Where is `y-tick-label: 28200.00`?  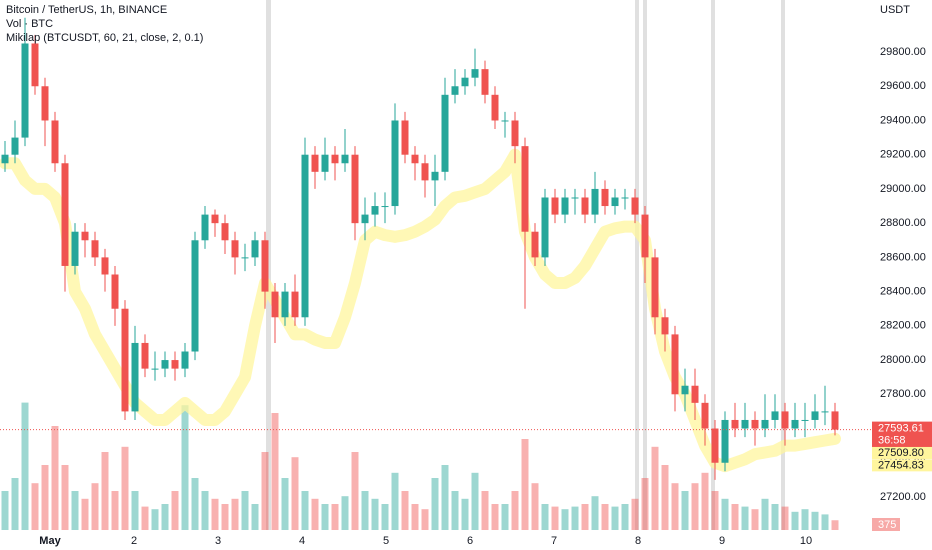
y-tick-label: 28200.00 is located at coordinates (903, 326).